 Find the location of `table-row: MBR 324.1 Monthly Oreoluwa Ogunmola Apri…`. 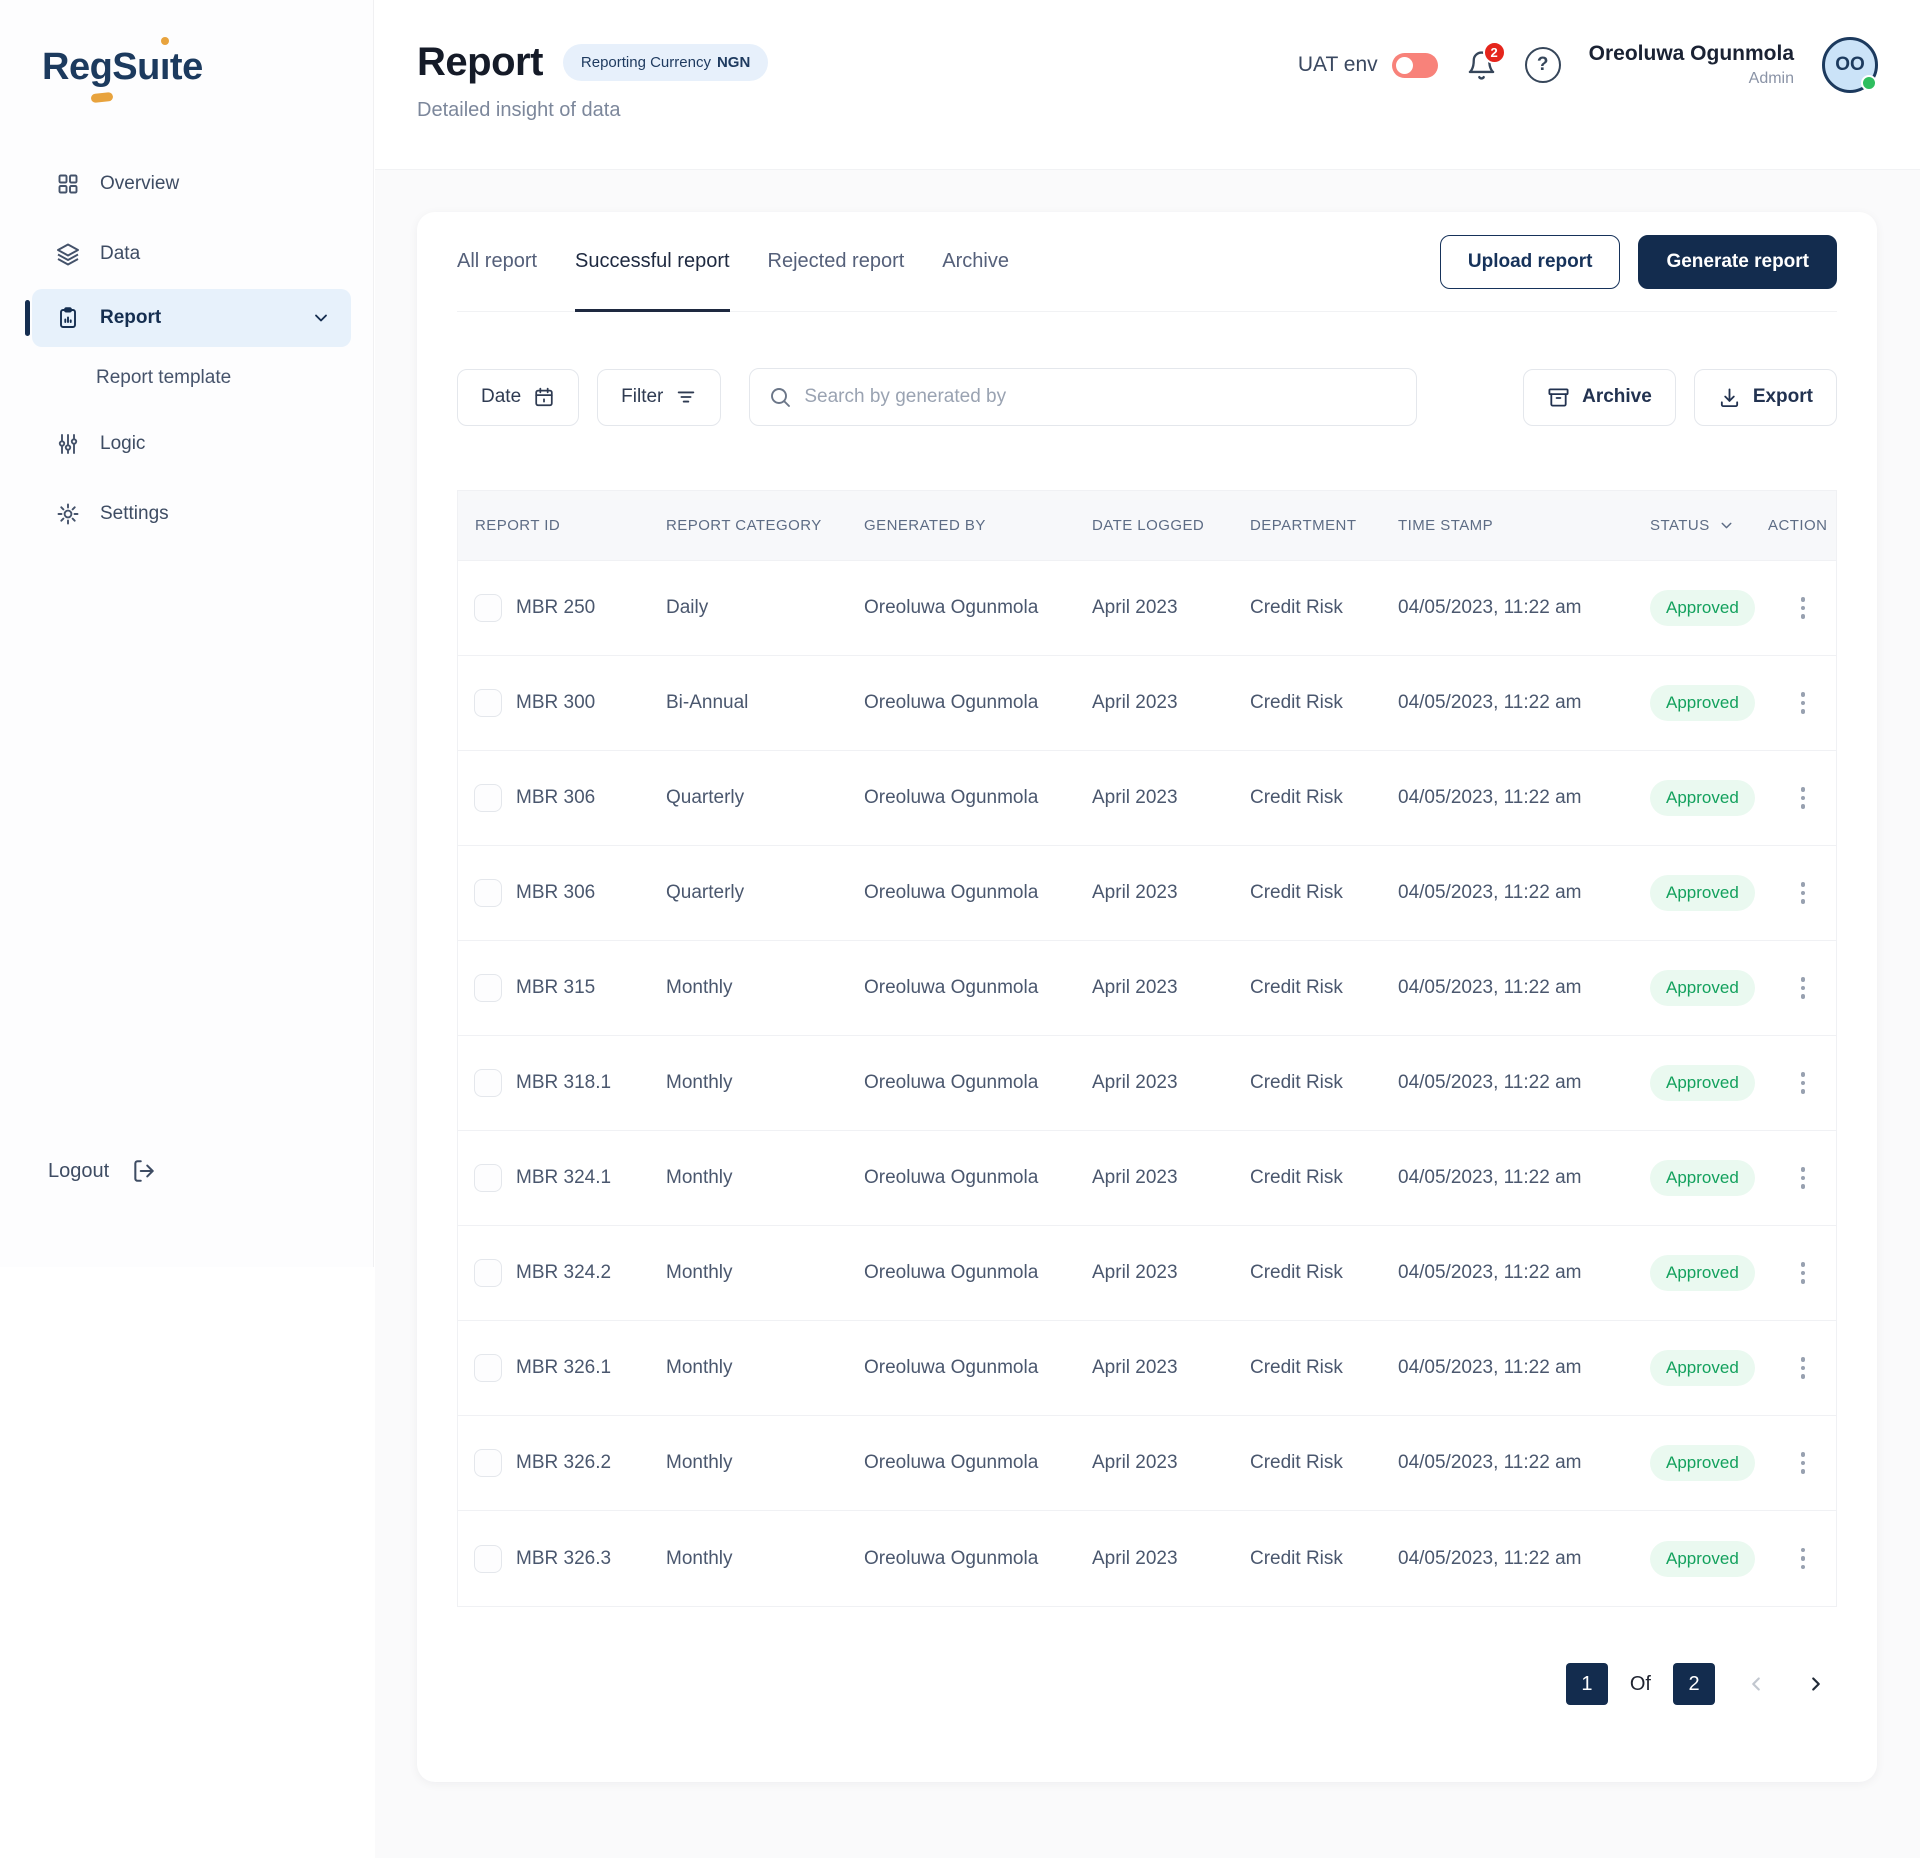

table-row: MBR 324.1 Monthly Oreoluwa Ogunmola Apri… is located at coordinates (1147, 1178).